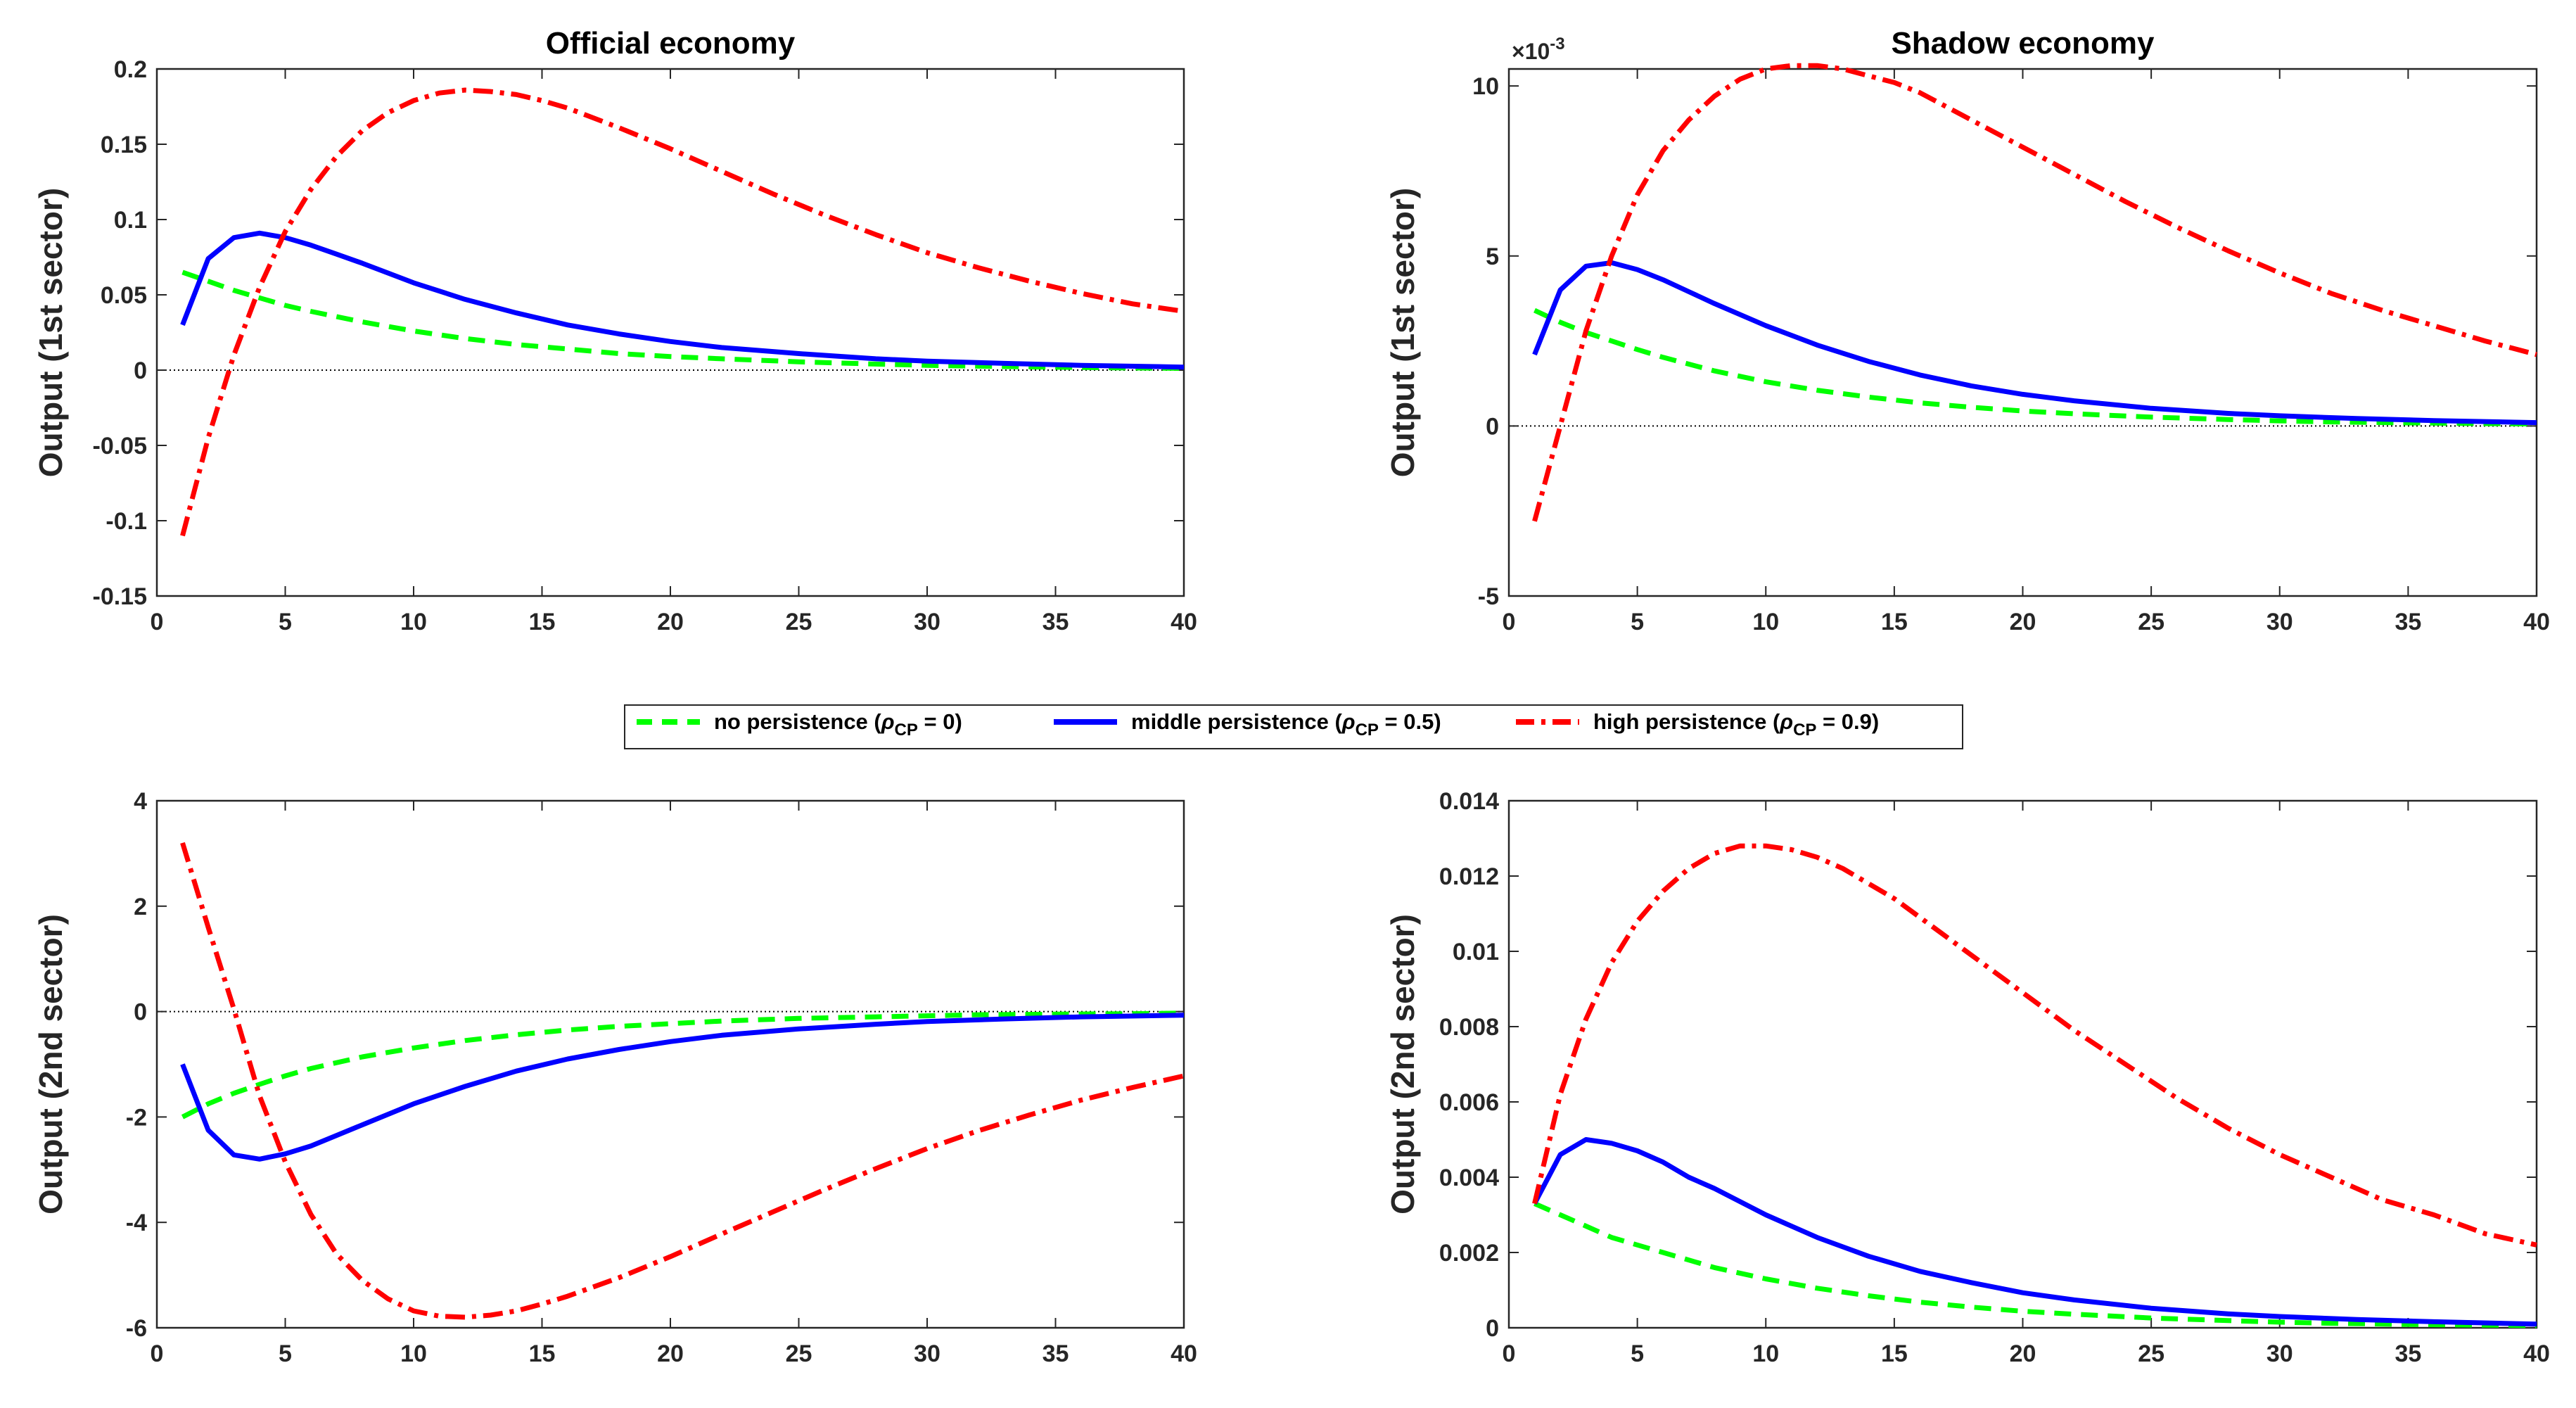 This screenshot has width=2576, height=1408. What do you see at coordinates (1469, 1253) in the screenshot?
I see `y-tick-label: 0.002` at bounding box center [1469, 1253].